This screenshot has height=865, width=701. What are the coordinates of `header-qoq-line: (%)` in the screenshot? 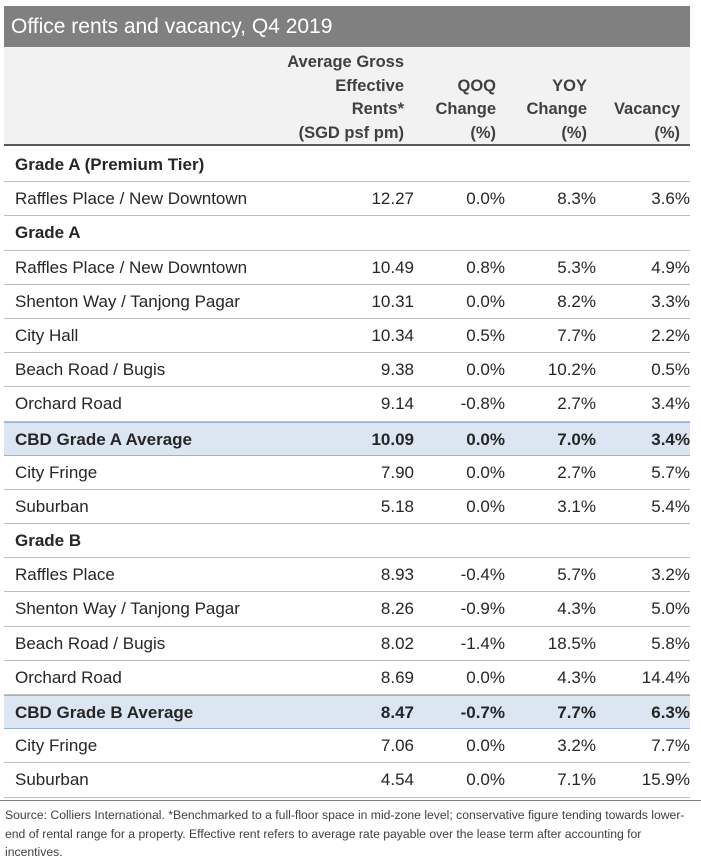 It's located at (483, 132).